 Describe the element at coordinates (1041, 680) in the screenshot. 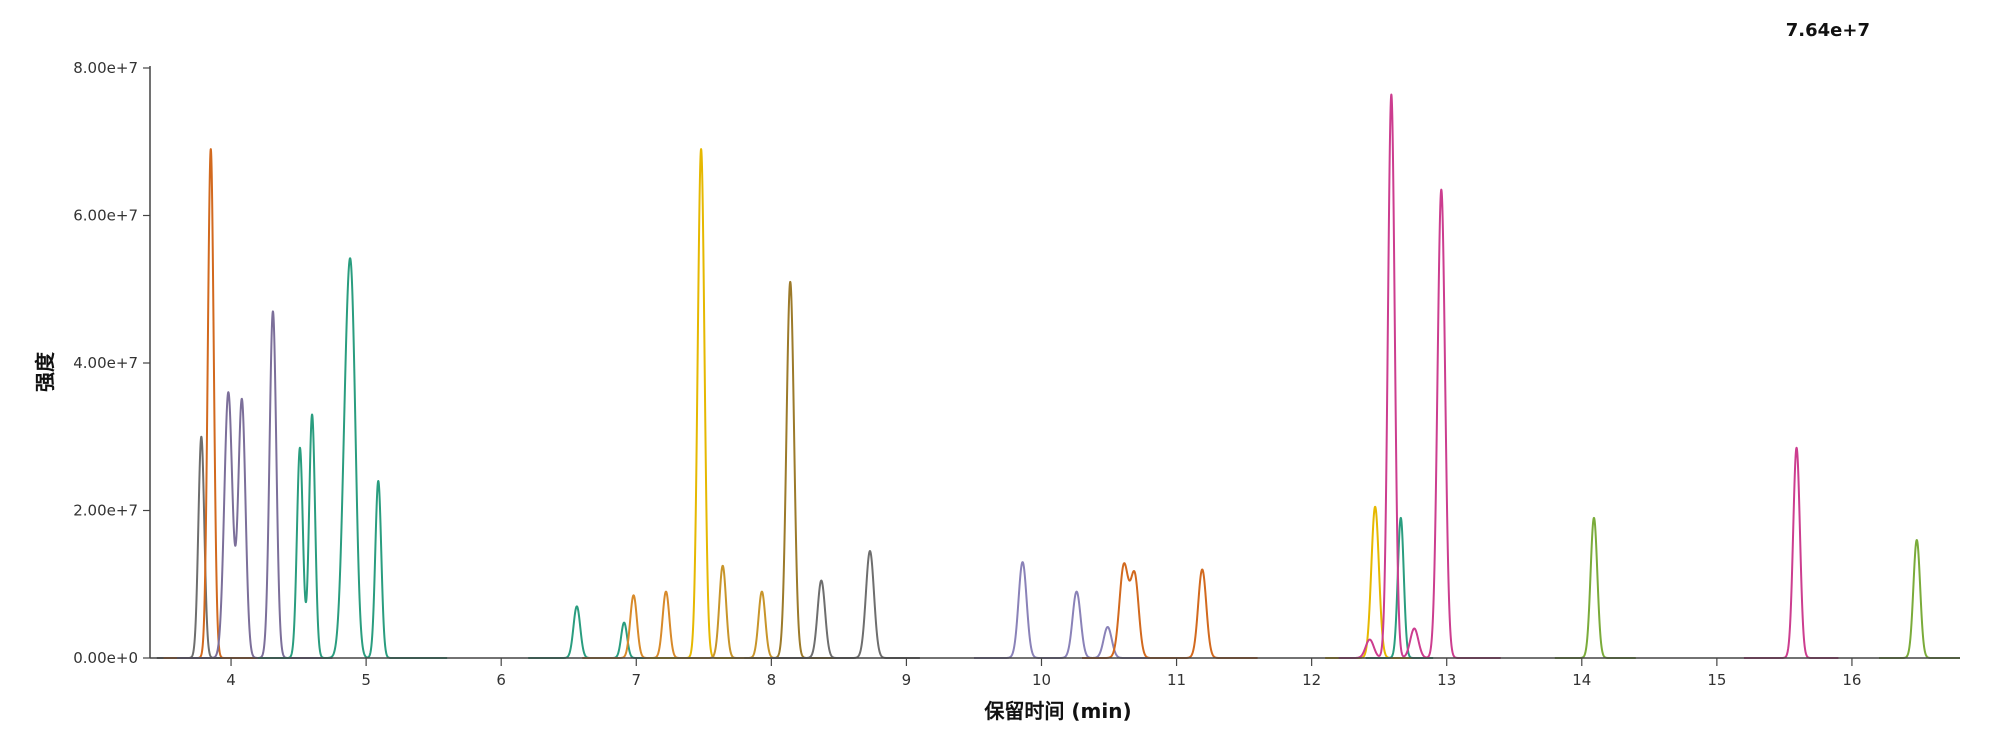

I see `x-tick-label: 10` at that location.